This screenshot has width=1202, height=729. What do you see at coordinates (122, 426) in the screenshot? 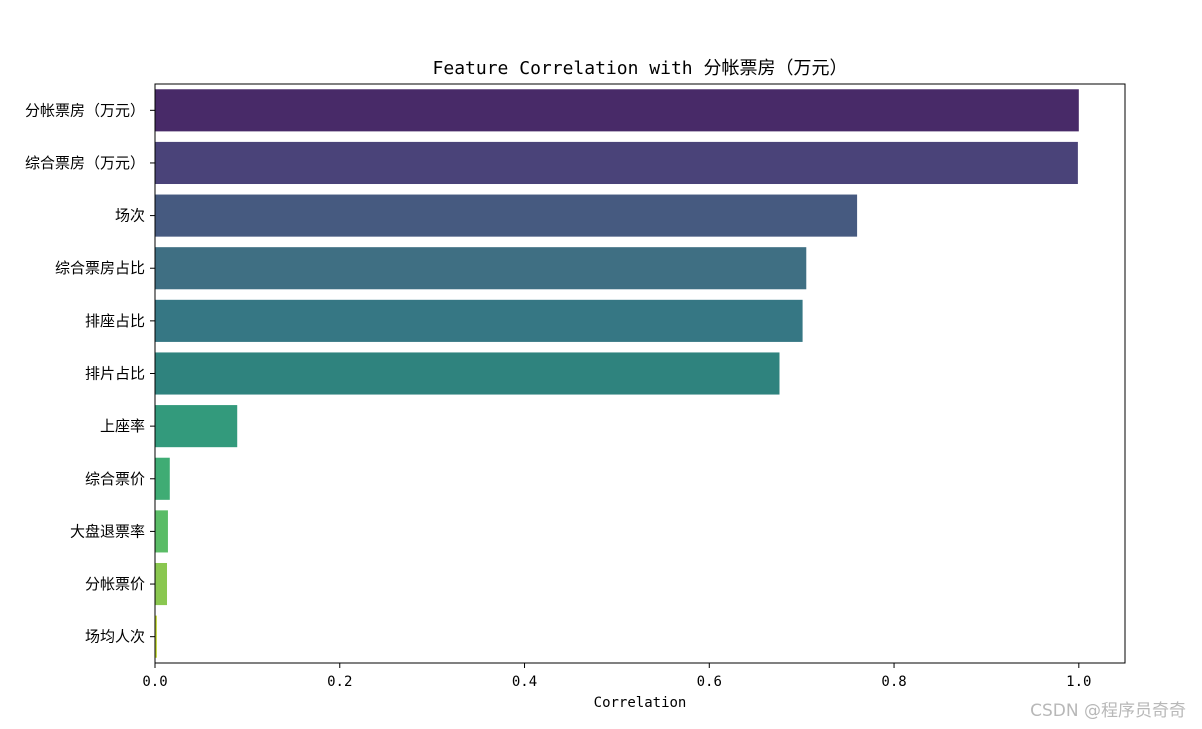
I see `y-tick-label-6: 上座率` at bounding box center [122, 426].